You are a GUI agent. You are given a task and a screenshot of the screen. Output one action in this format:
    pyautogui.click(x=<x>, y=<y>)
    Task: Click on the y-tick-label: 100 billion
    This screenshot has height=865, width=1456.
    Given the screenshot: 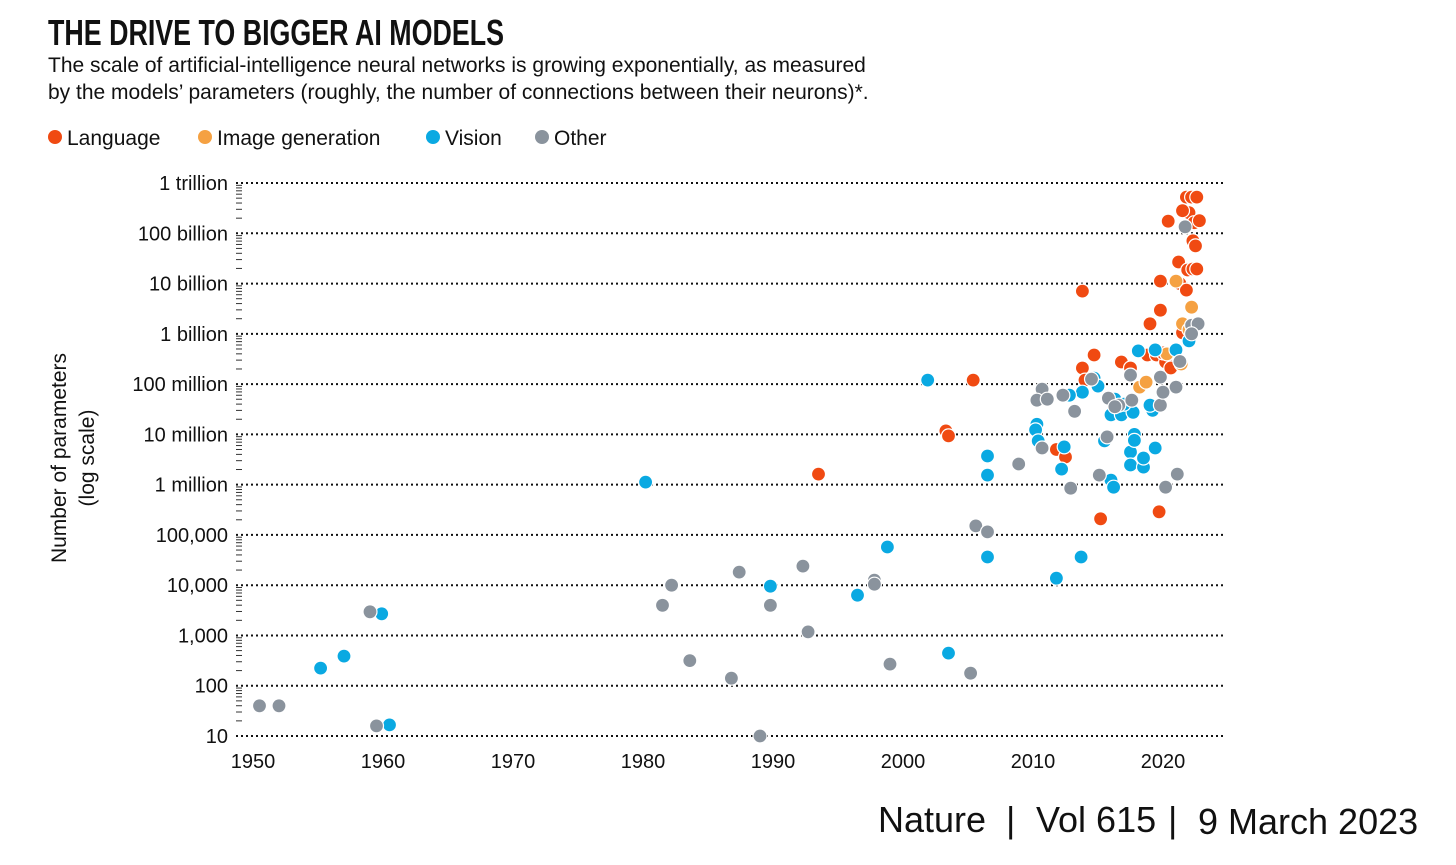 What is the action you would take?
    pyautogui.click(x=183, y=234)
    